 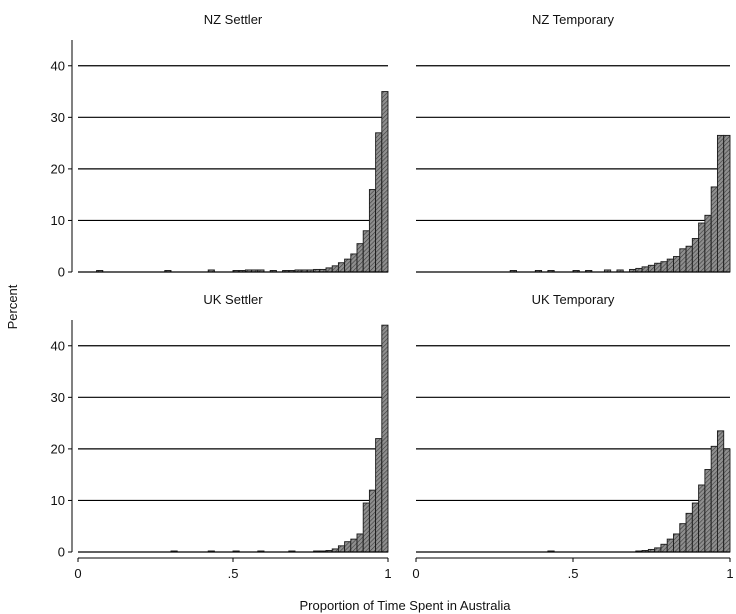 What do you see at coordinates (12, 306) in the screenshot?
I see `y-axis-label: Percent` at bounding box center [12, 306].